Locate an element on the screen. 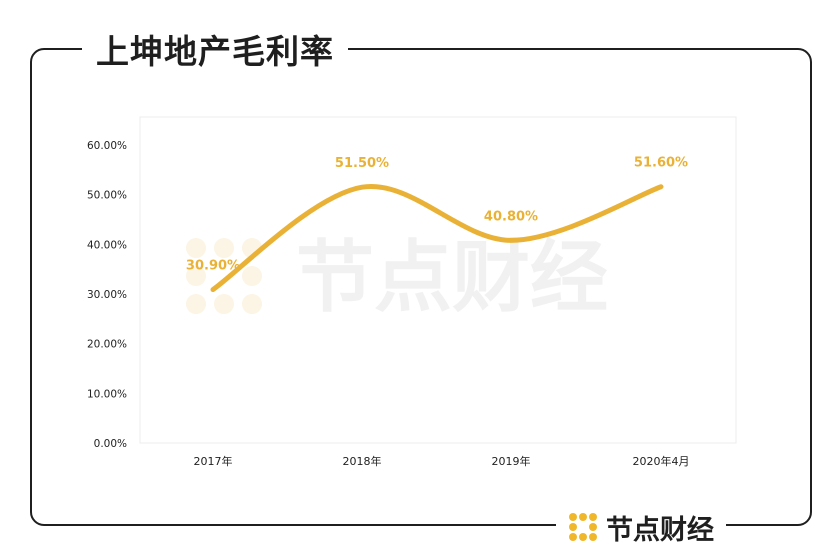 The width and height of the screenshot is (836, 553). series-line is located at coordinates (437, 238).